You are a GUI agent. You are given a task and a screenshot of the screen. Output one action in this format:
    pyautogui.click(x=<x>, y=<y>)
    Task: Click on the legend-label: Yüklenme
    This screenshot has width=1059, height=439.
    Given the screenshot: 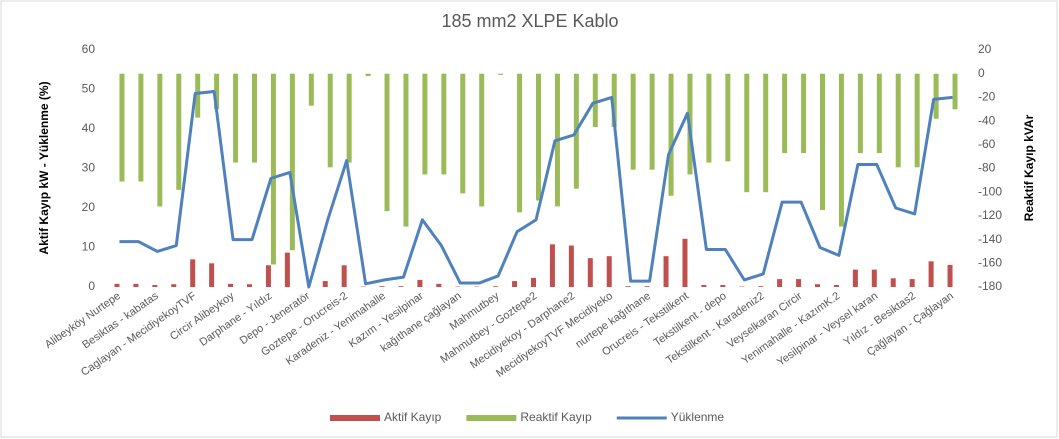 What is the action you would take?
    pyautogui.click(x=698, y=417)
    